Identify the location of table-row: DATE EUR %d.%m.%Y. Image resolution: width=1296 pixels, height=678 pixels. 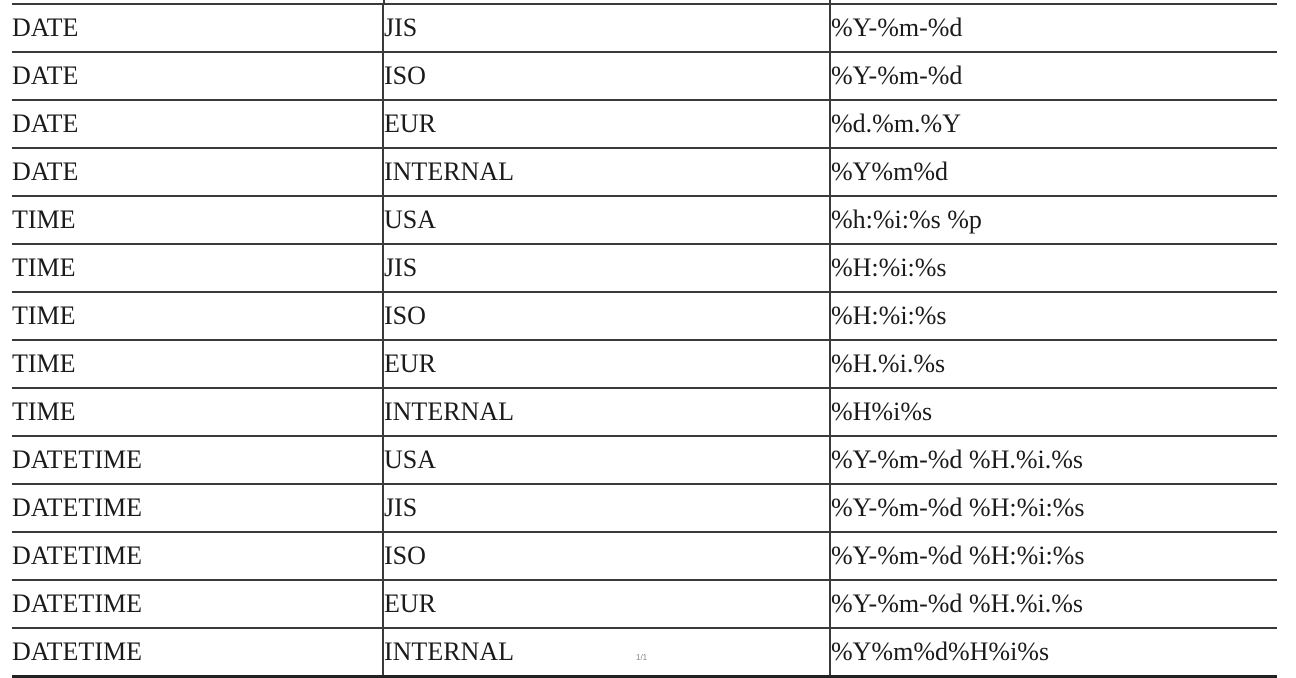
(644, 123).